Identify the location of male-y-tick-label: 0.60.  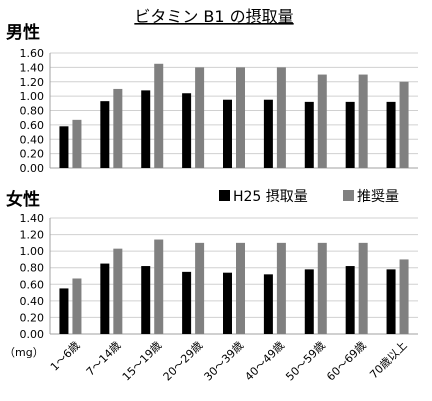
(32, 125).